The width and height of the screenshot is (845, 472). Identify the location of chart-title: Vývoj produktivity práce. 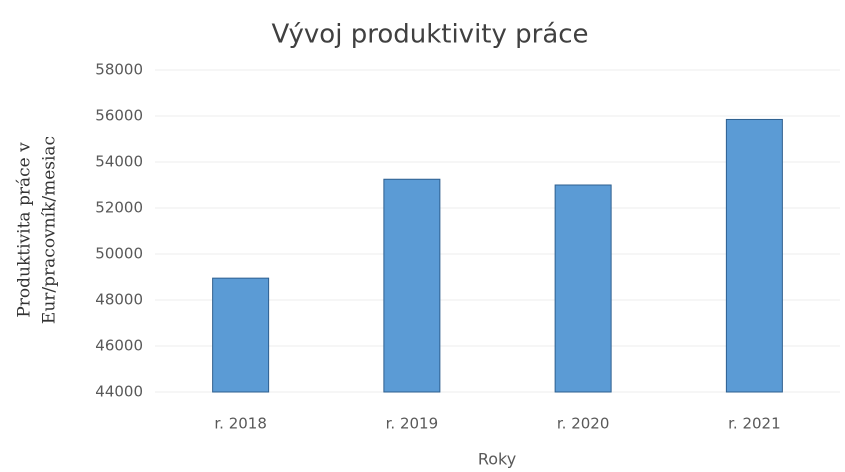
(429, 35).